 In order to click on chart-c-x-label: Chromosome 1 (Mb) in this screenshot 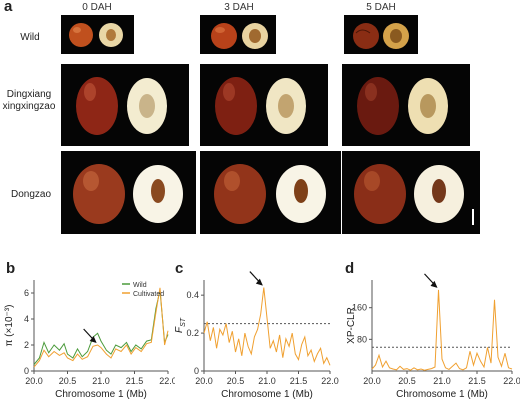, I will do `click(267, 394)`.